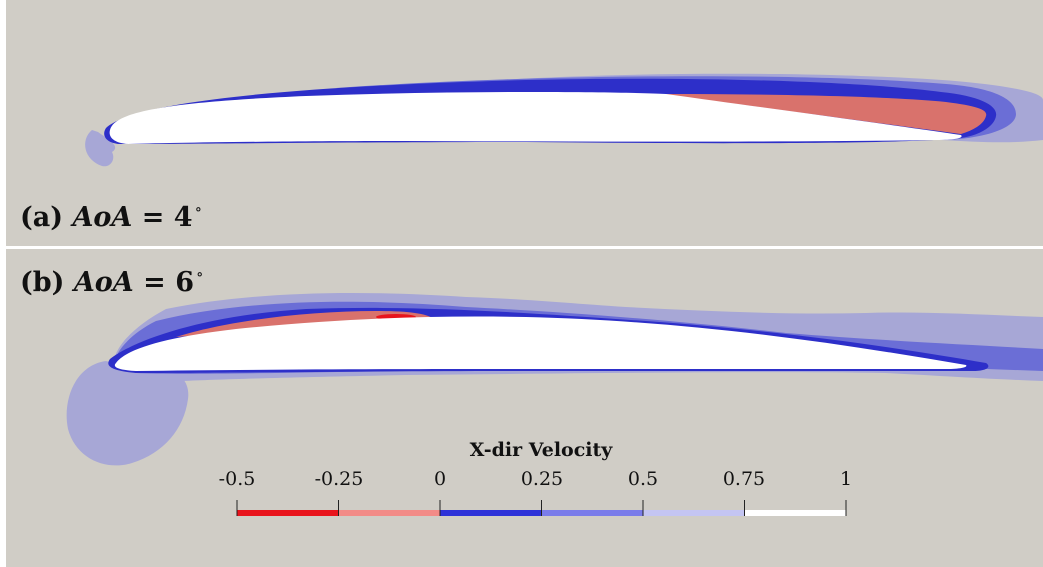  What do you see at coordinates (112, 281) in the screenshot?
I see `panel-label-b: (b) AoA = 6 ∘` at bounding box center [112, 281].